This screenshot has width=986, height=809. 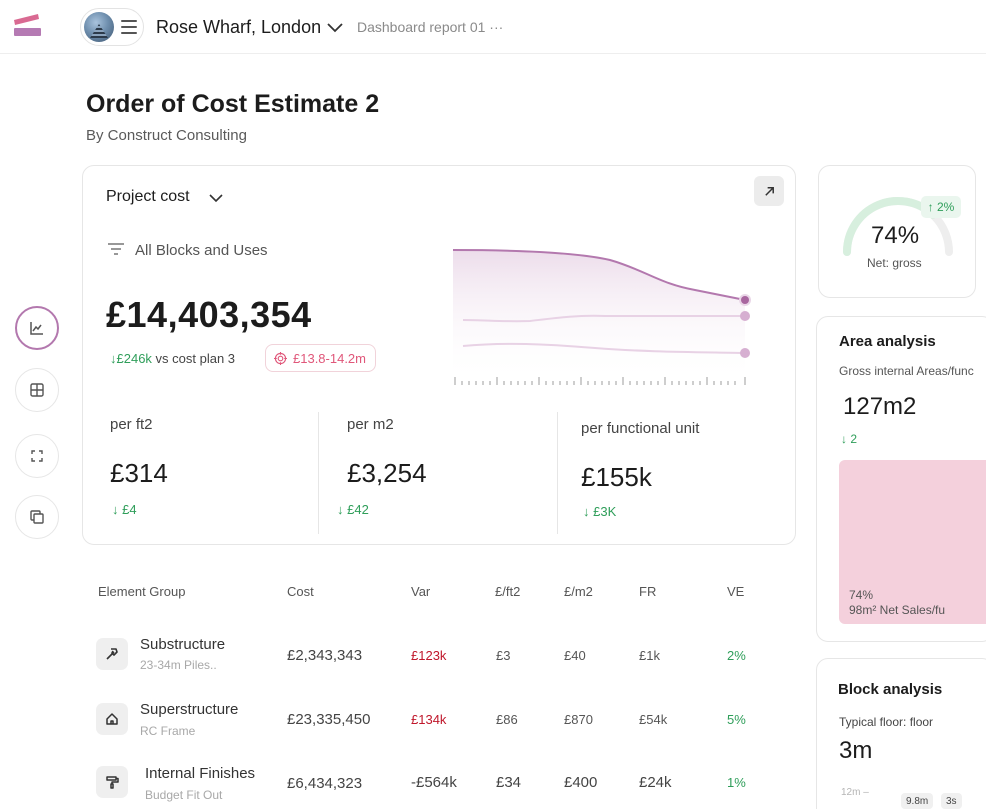 I want to click on page-title: Order of Cost Estimate 2, so click(x=233, y=104).